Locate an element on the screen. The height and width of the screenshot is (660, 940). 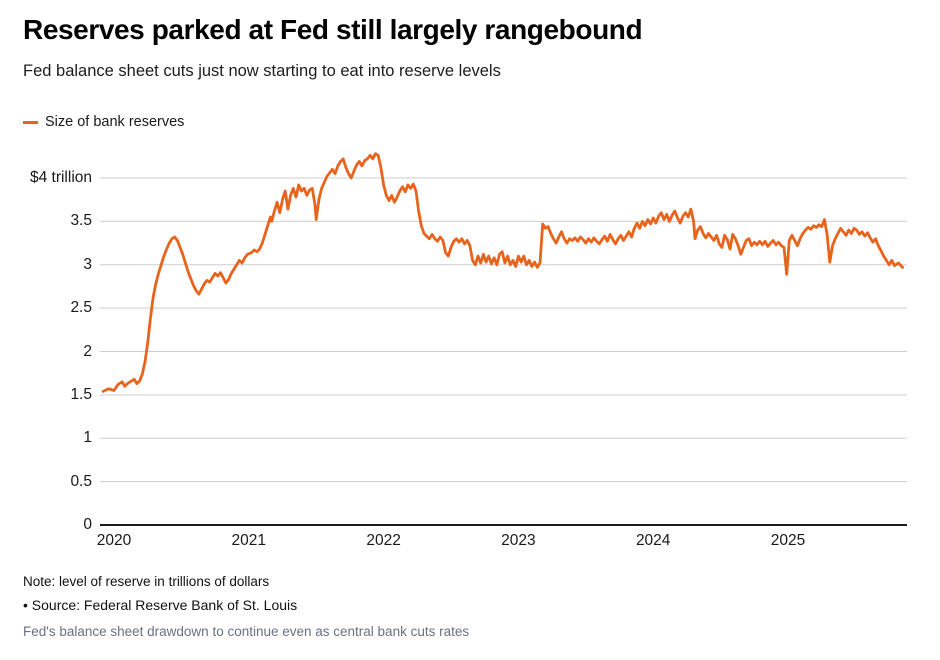
x-tick-label: 2021 is located at coordinates (249, 540).